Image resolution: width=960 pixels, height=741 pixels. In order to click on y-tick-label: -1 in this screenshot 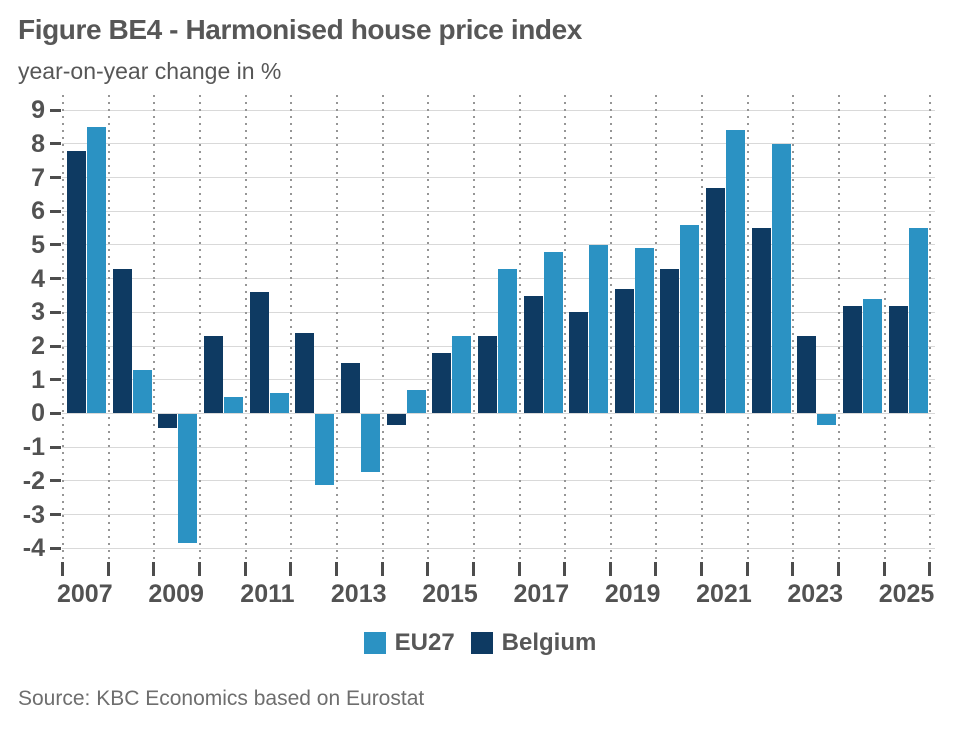, I will do `click(33, 447)`.